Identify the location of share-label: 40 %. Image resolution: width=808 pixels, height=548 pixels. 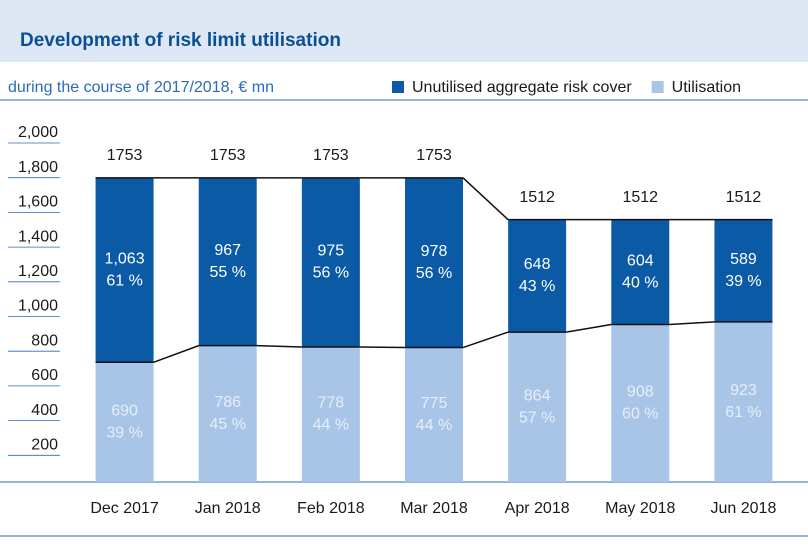
(640, 282).